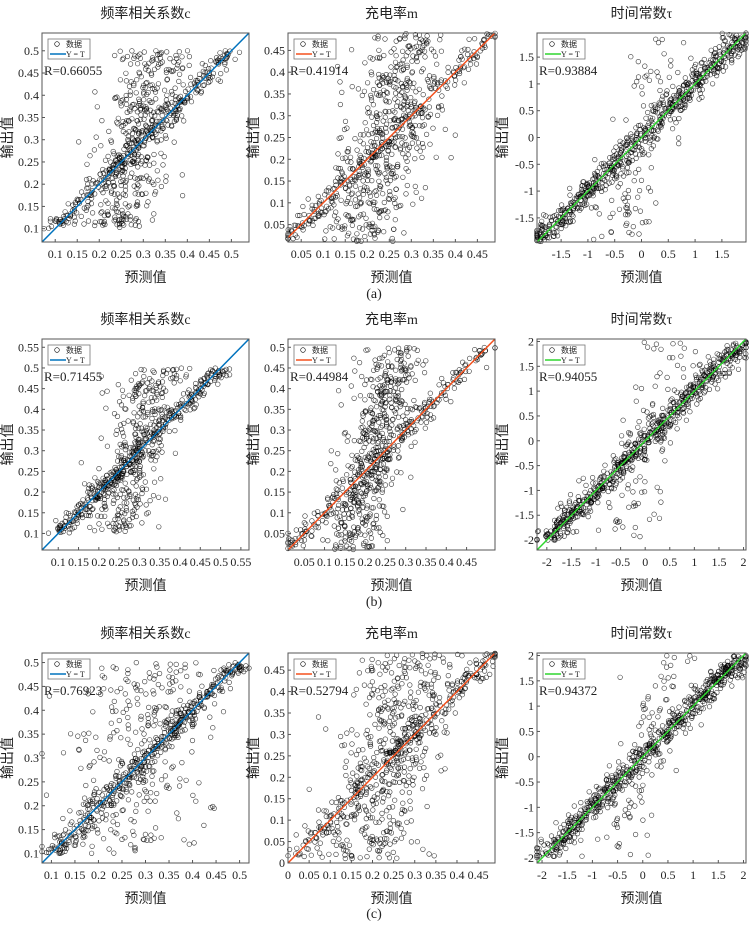 This screenshot has width=749, height=932. Describe the element at coordinates (320, 44) in the screenshot. I see `legend-data-label: 数据` at that location.